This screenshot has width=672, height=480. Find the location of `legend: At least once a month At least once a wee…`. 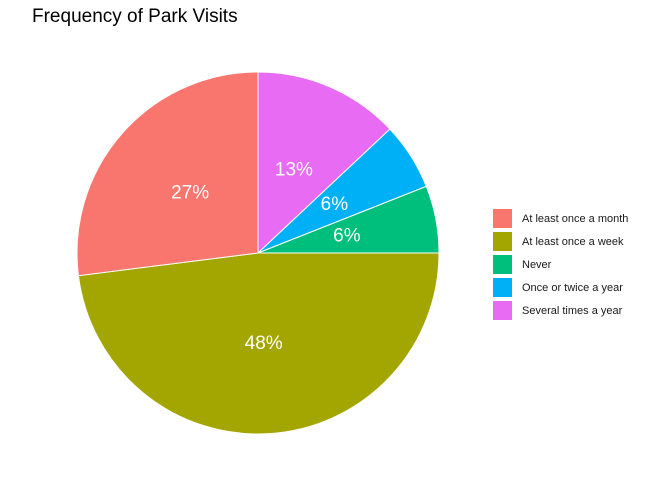

legend: At least once a month At least once a wee… is located at coordinates (560, 264).